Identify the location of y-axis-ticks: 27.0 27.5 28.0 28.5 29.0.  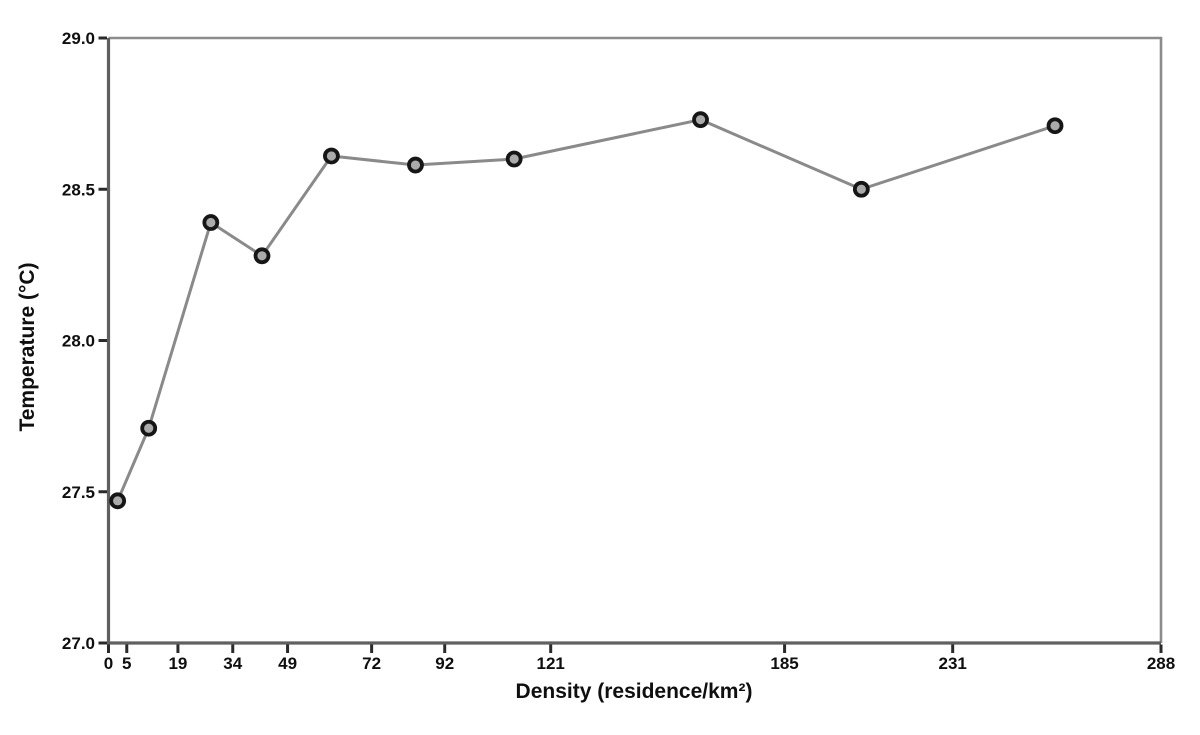
(84, 341).